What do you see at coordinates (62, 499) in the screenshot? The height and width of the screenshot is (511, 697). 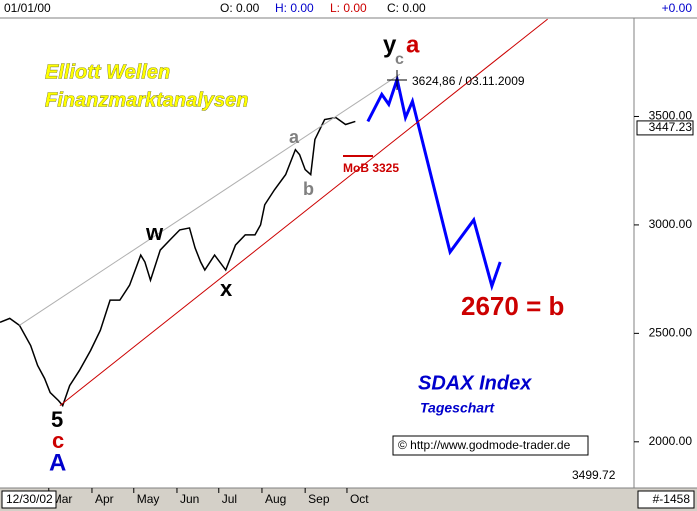 I see `x-tick-label: Mar` at bounding box center [62, 499].